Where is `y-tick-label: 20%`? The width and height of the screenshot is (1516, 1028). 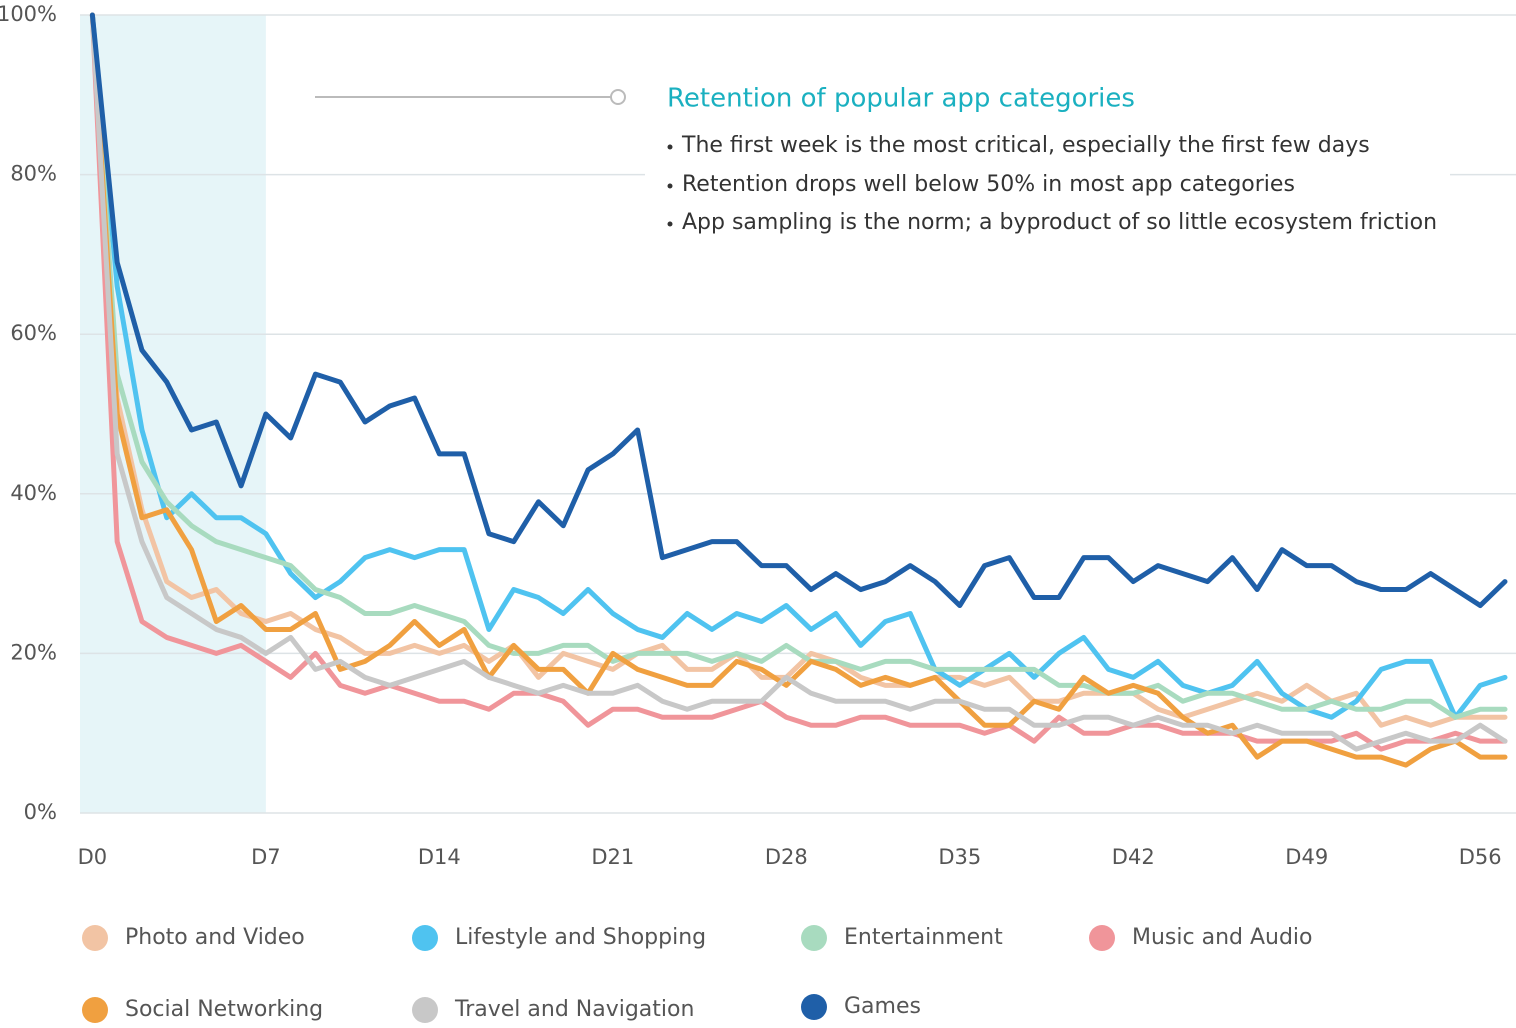
y-tick-label: 20% is located at coordinates (33, 652).